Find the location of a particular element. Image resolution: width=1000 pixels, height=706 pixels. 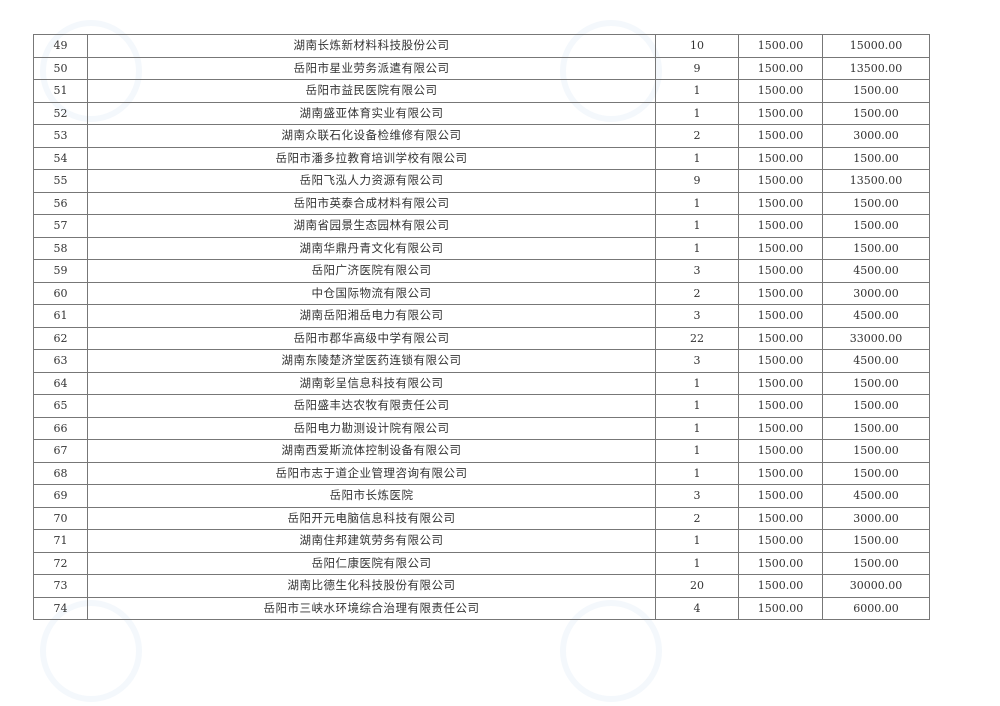

table-row: 70 岳阳开元电脑信息科技有限公司 2 1500.00 3000.00 is located at coordinates (481, 518).